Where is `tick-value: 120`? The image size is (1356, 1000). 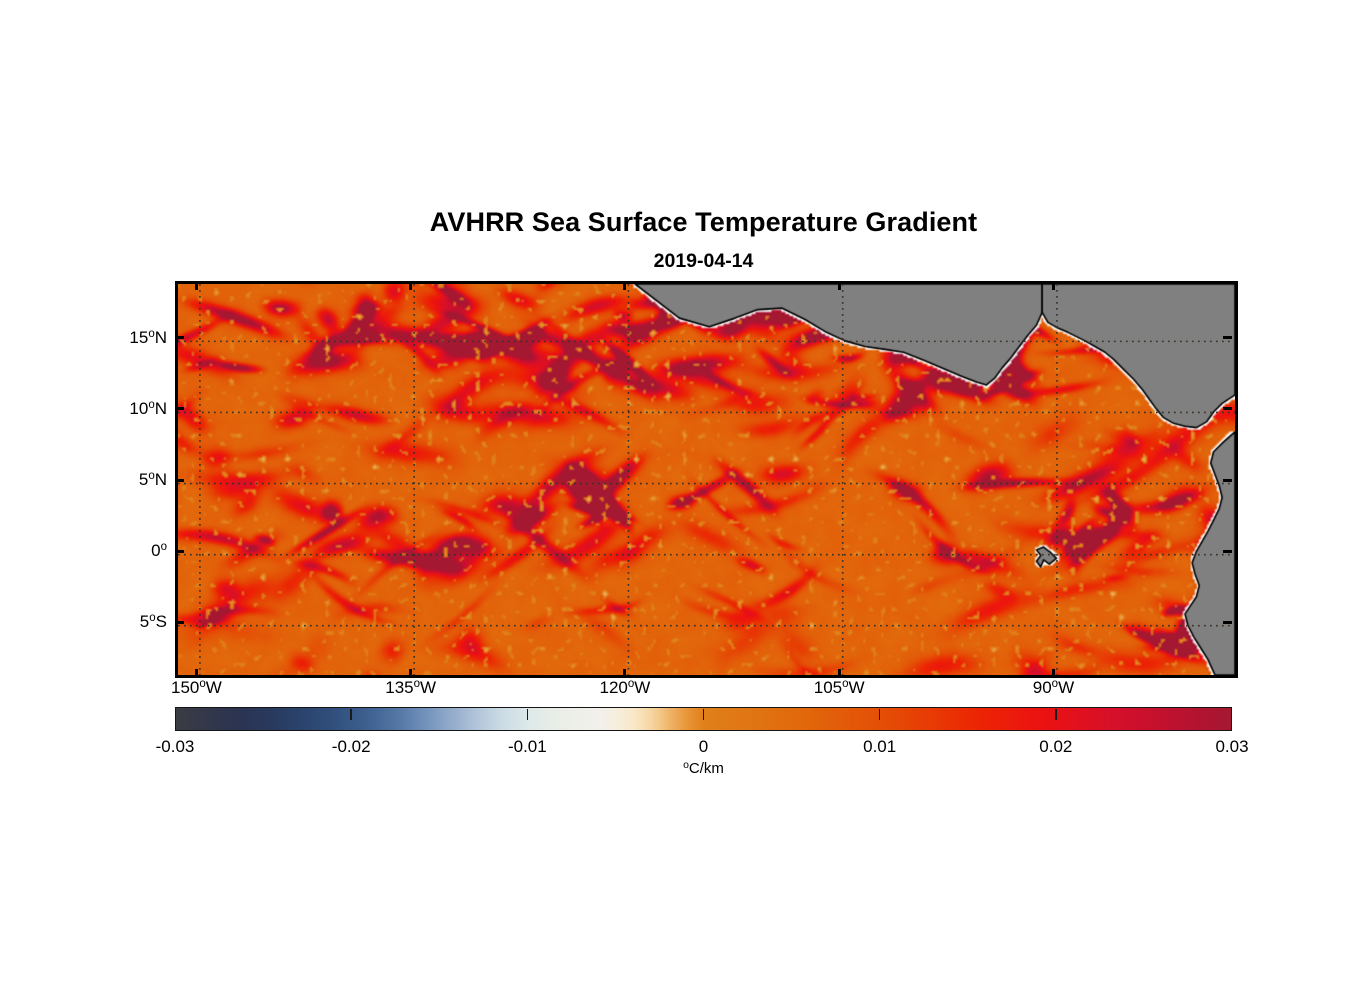
tick-value: 120 is located at coordinates (613, 687).